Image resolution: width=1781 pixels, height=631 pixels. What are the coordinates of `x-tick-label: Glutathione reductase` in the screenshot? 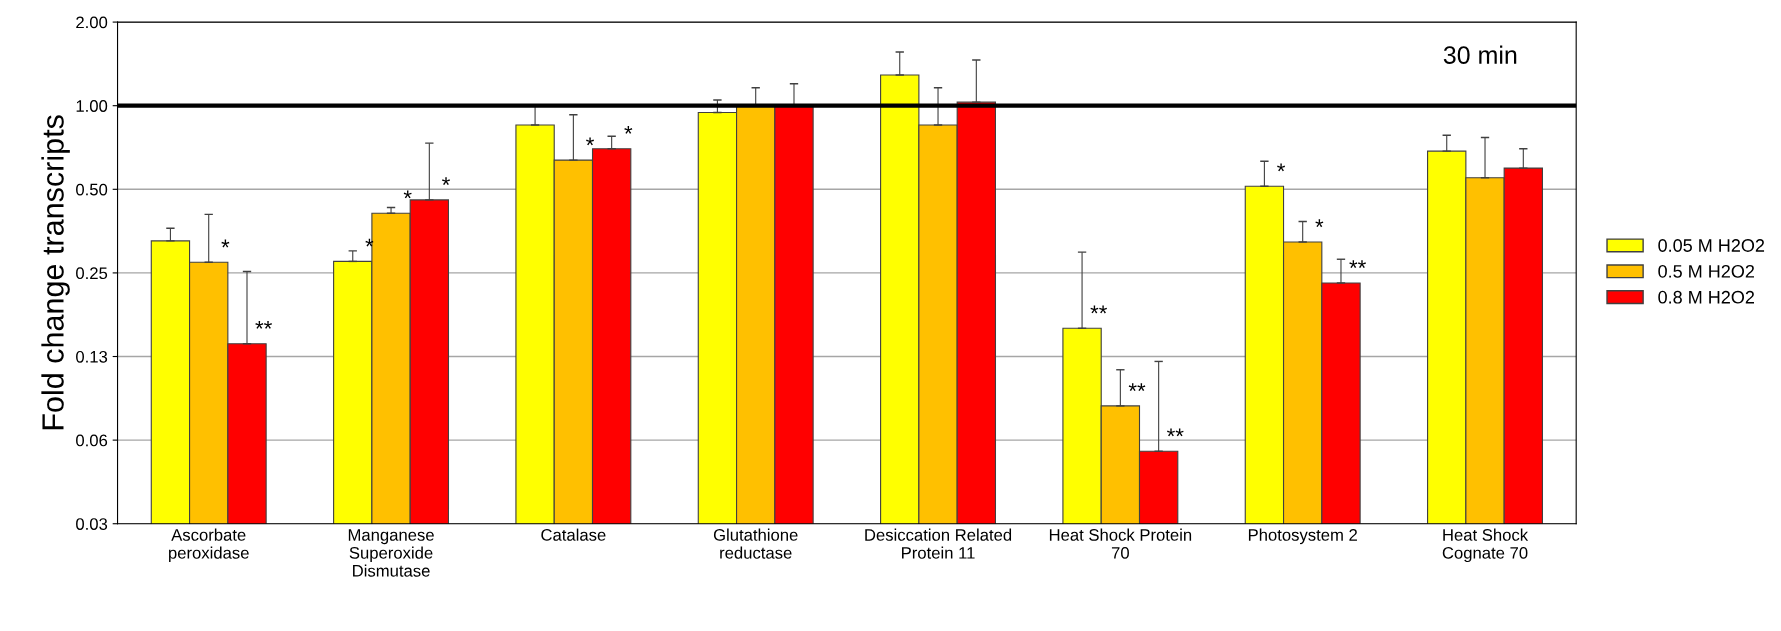 It's located at (755, 543).